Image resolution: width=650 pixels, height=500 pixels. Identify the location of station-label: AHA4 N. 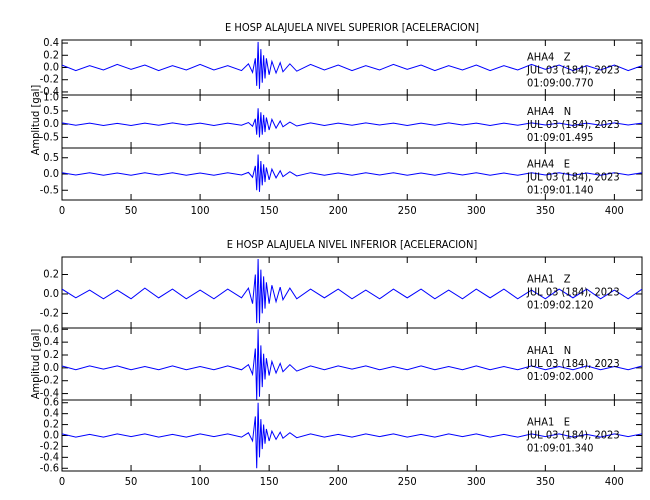
(549, 111).